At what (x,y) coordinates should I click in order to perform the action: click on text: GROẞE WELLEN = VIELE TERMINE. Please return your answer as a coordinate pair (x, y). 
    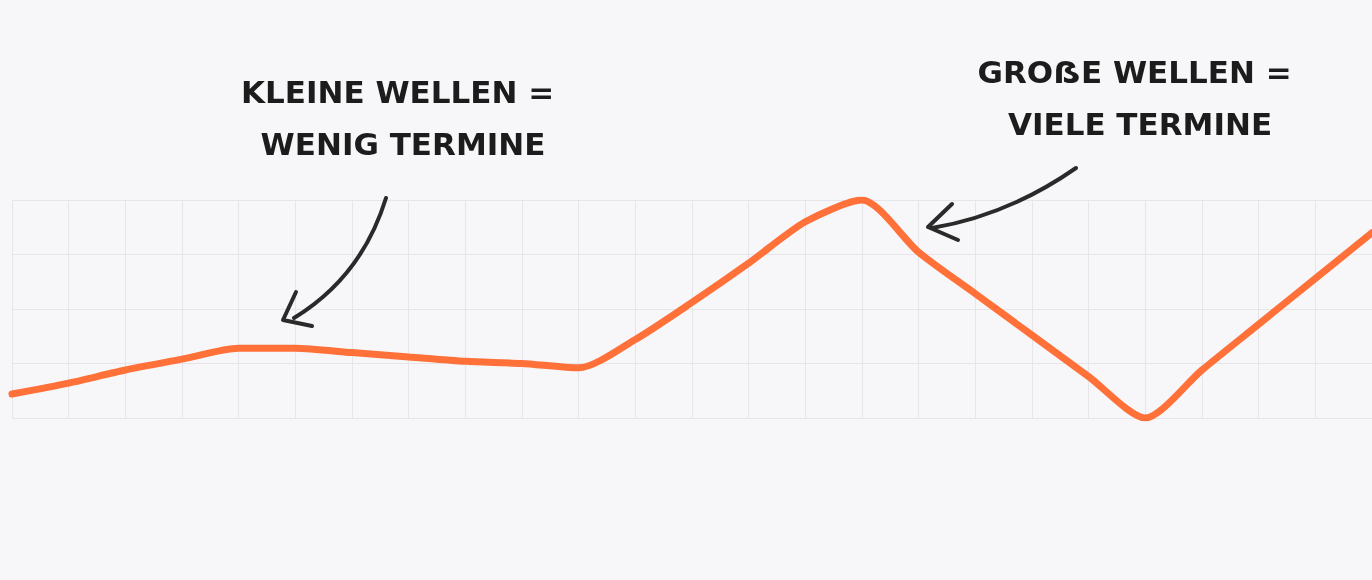
    Looking at the image, I should click on (1140, 98).